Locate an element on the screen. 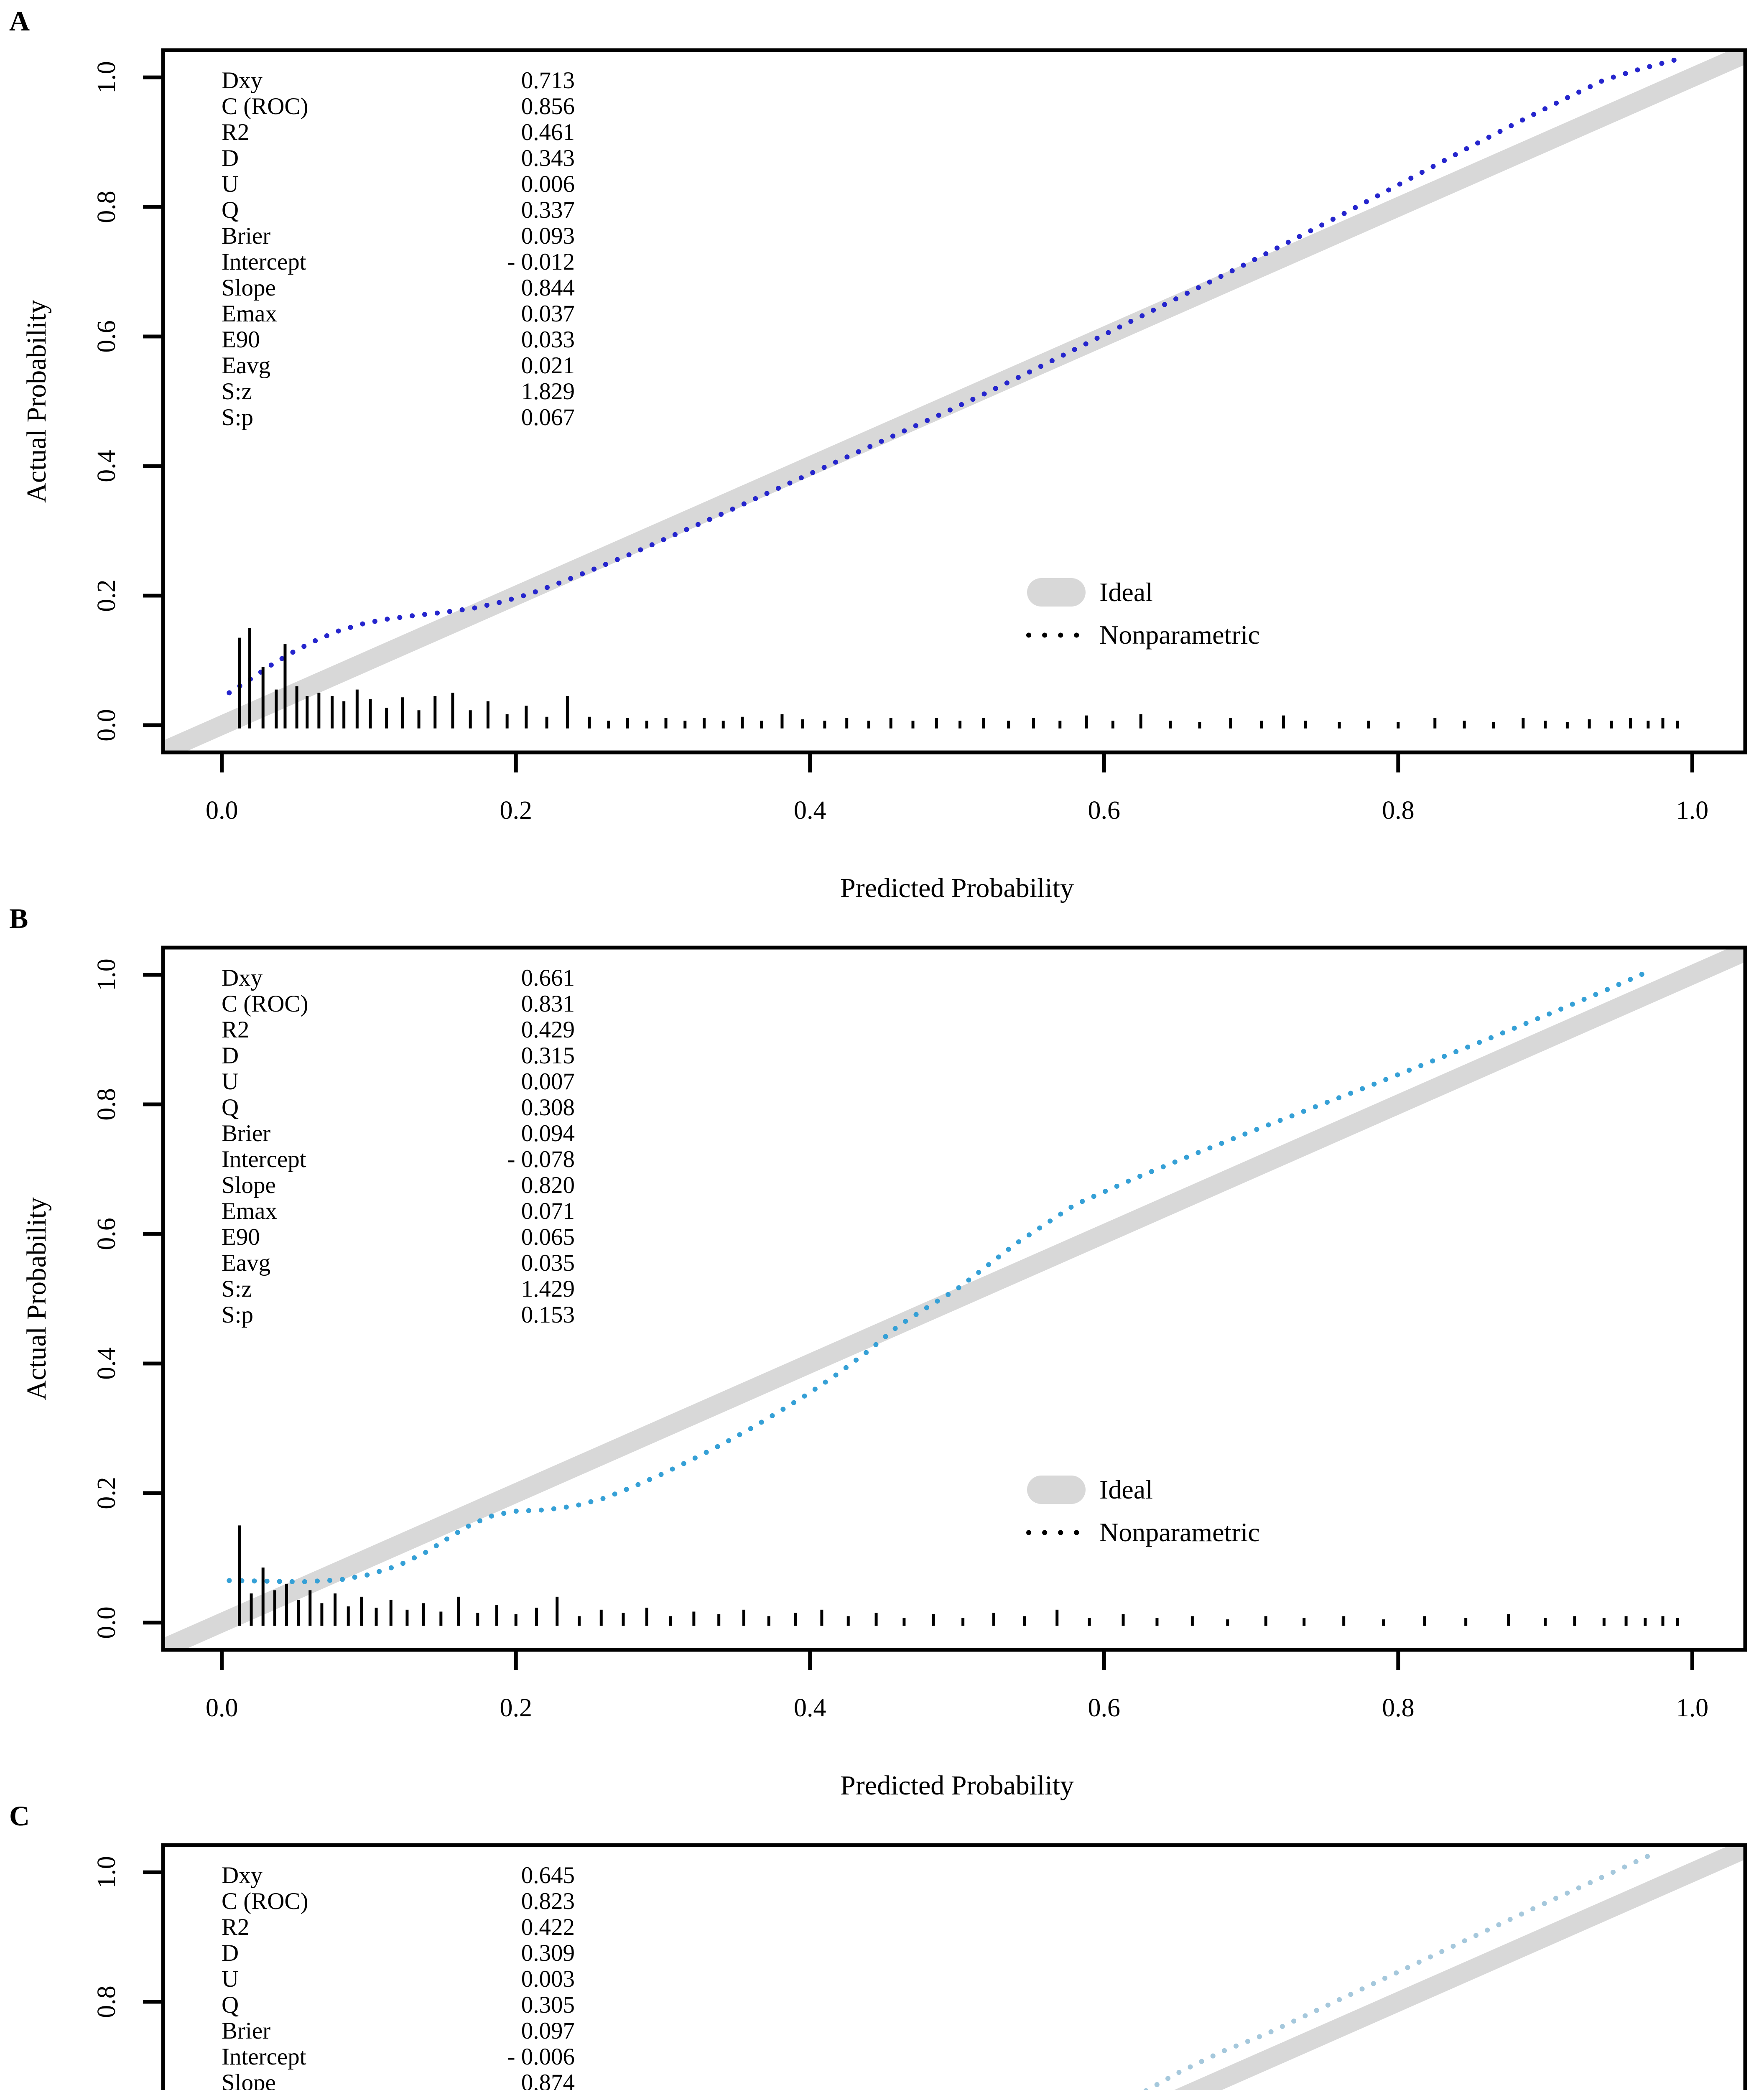 The height and width of the screenshot is (2090, 1764). stat-label: D is located at coordinates (230, 1953).